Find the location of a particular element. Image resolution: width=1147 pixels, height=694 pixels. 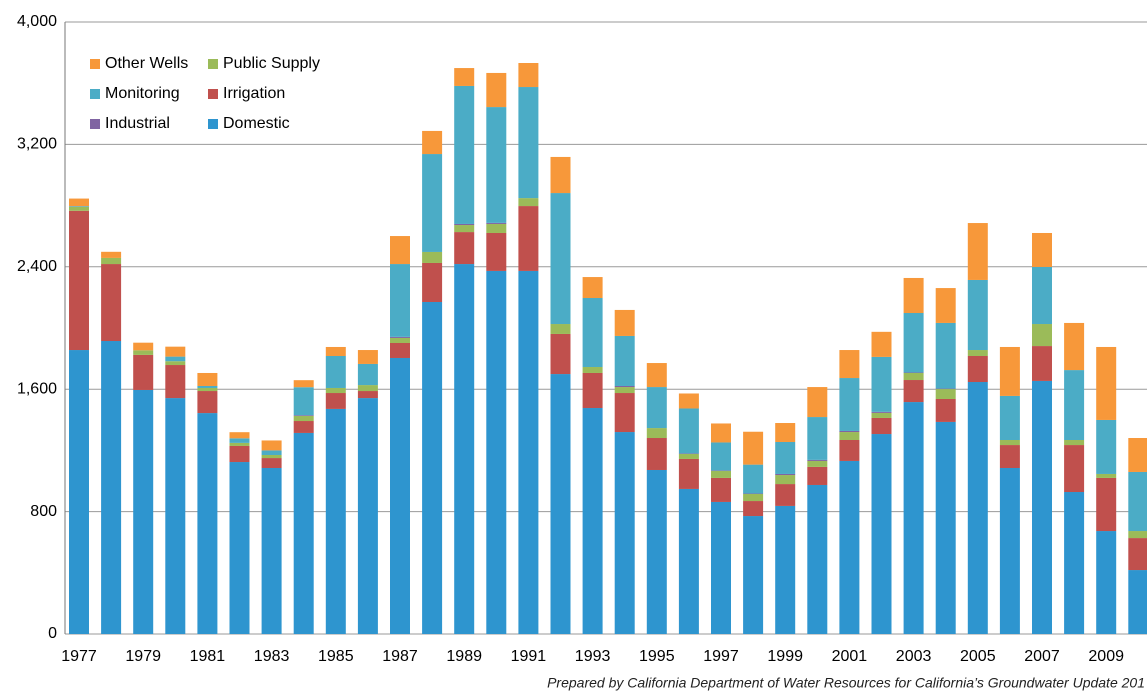

x-tick-label: 1991 is located at coordinates (529, 656).